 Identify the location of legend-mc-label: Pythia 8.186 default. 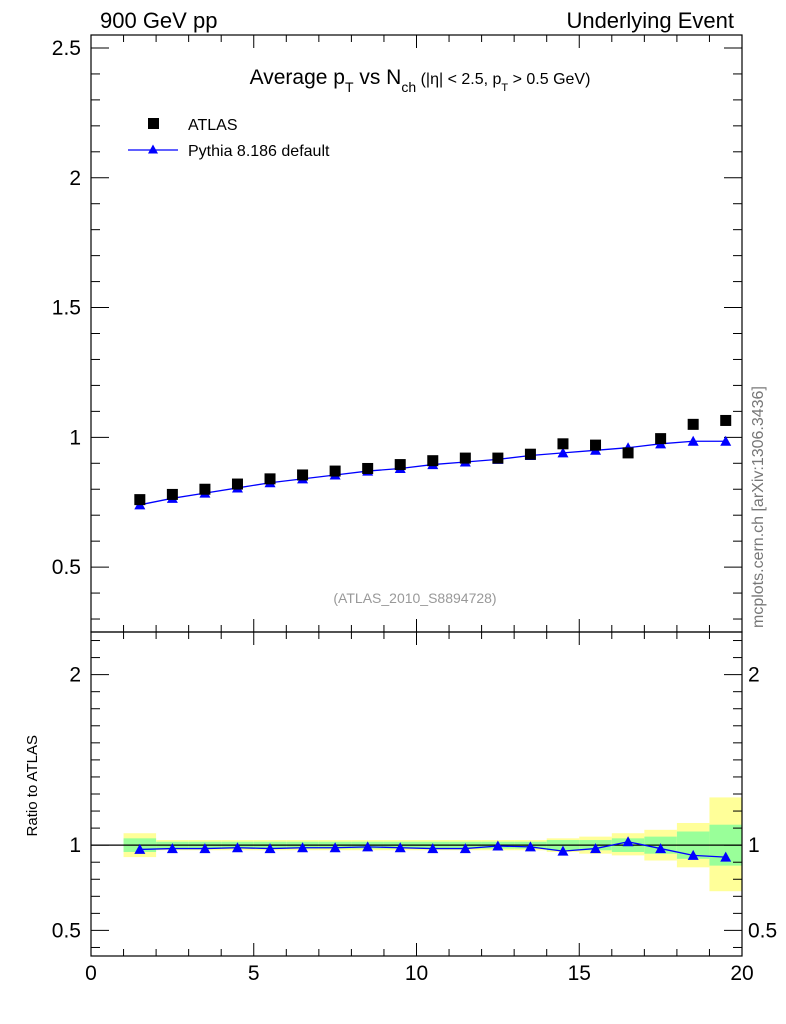
(259, 151).